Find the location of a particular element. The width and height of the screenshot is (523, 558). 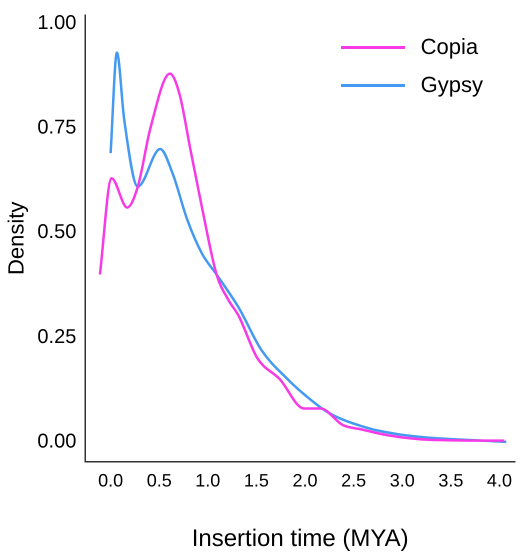

x-tick-label: 1.0 is located at coordinates (207, 480).